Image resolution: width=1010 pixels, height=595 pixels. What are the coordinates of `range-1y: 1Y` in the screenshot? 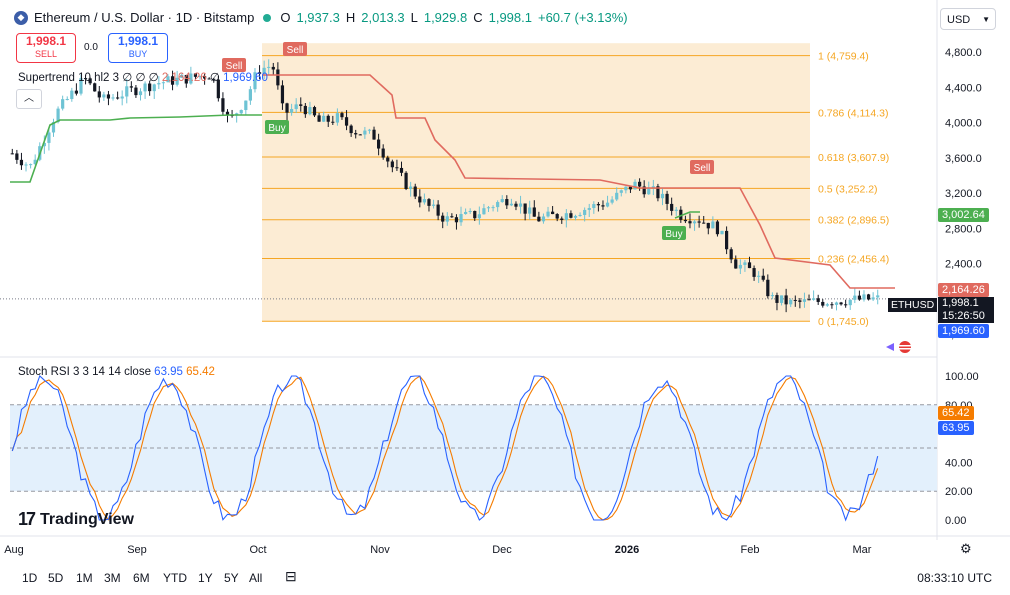 It's located at (205, 578).